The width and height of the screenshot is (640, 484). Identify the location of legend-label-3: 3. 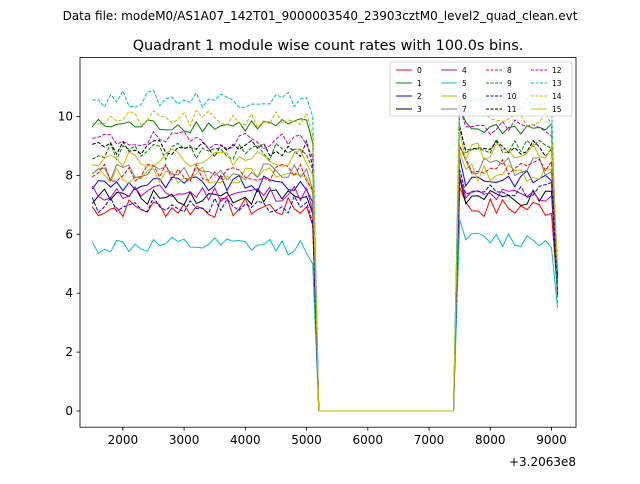
(419, 109).